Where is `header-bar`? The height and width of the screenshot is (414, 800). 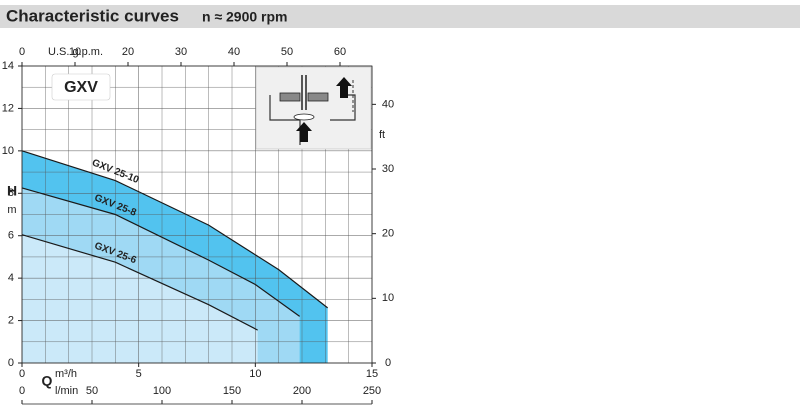 header-bar is located at coordinates (400, 16).